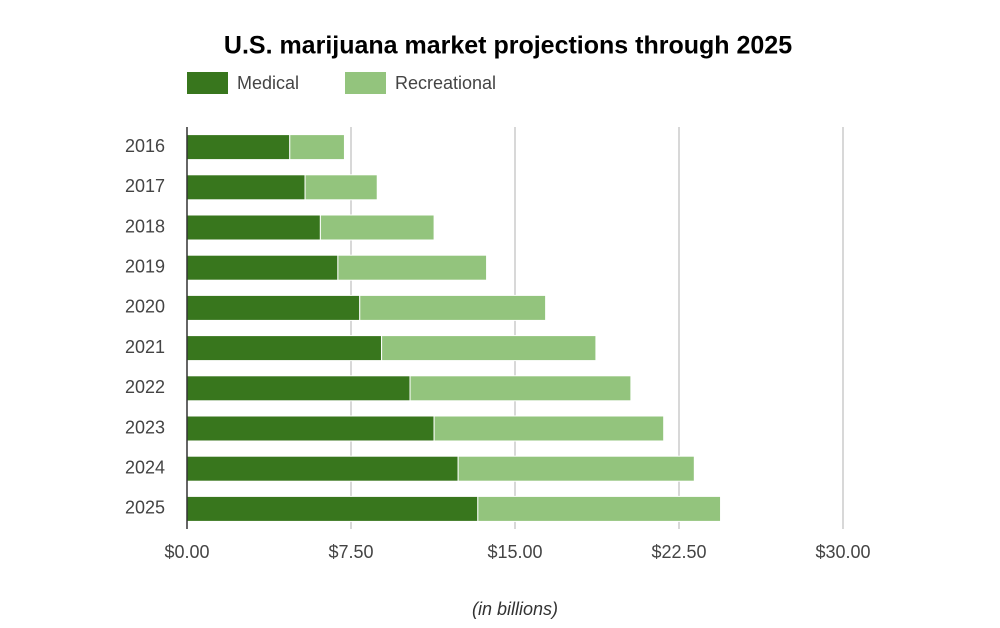  Describe the element at coordinates (145, 427) in the screenshot. I see `y-tick-label: 2023` at that location.